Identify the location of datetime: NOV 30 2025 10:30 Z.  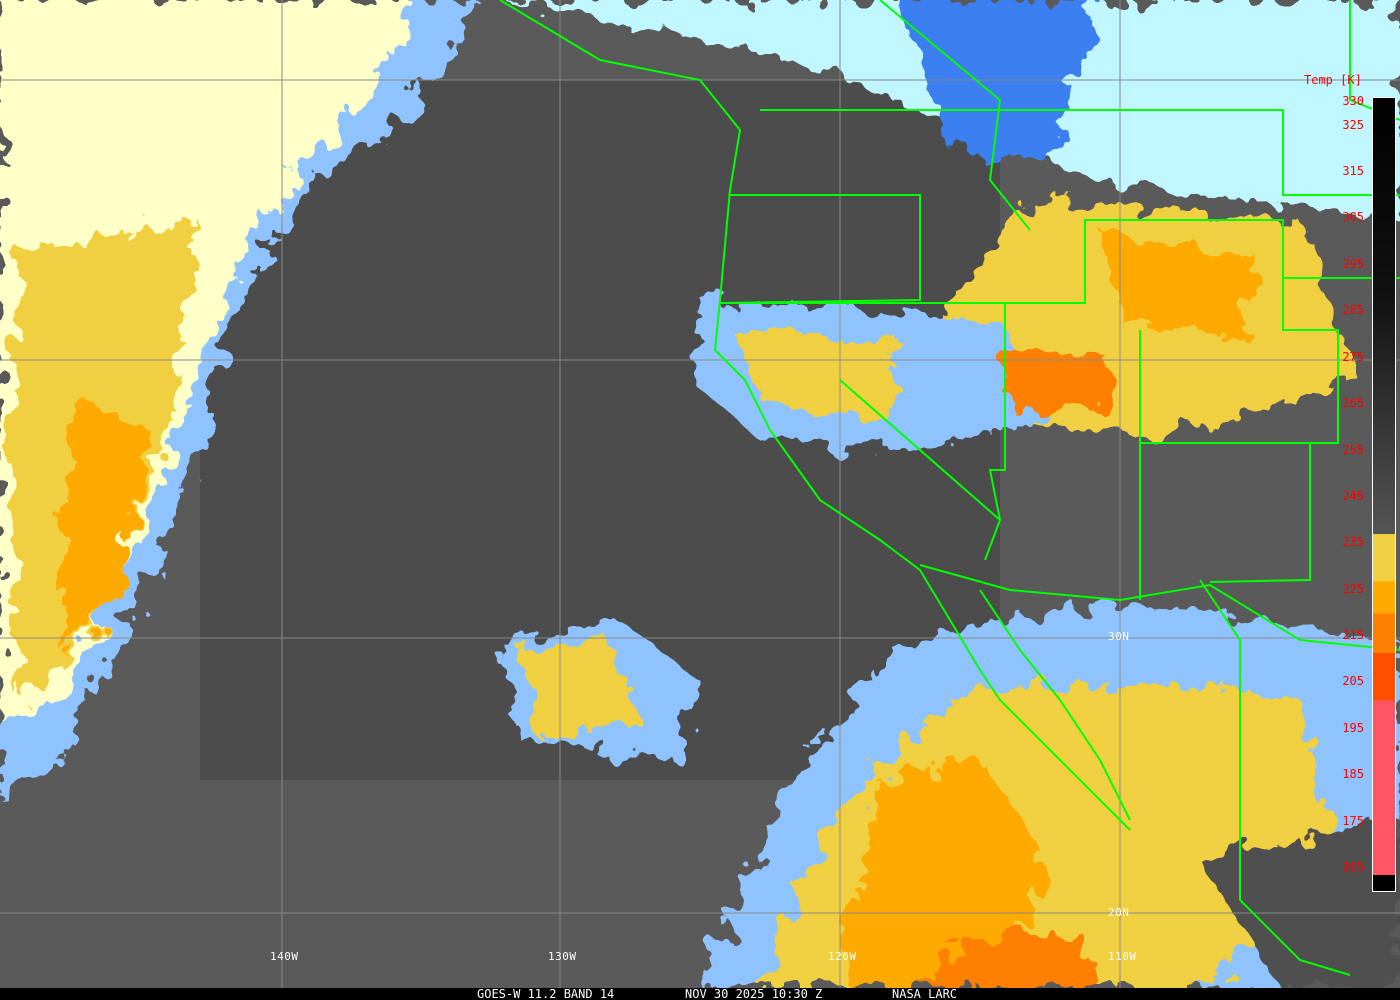
(754, 993).